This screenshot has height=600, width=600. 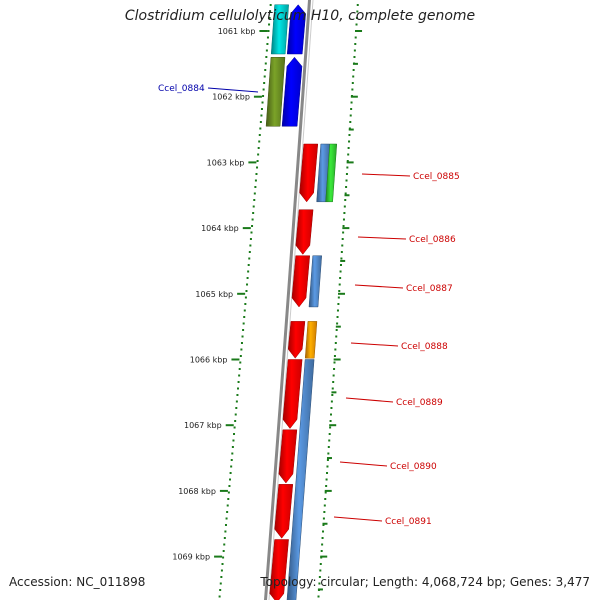 What do you see at coordinates (279, 29) in the screenshot?
I see `gene-feature-cyan` at bounding box center [279, 29].